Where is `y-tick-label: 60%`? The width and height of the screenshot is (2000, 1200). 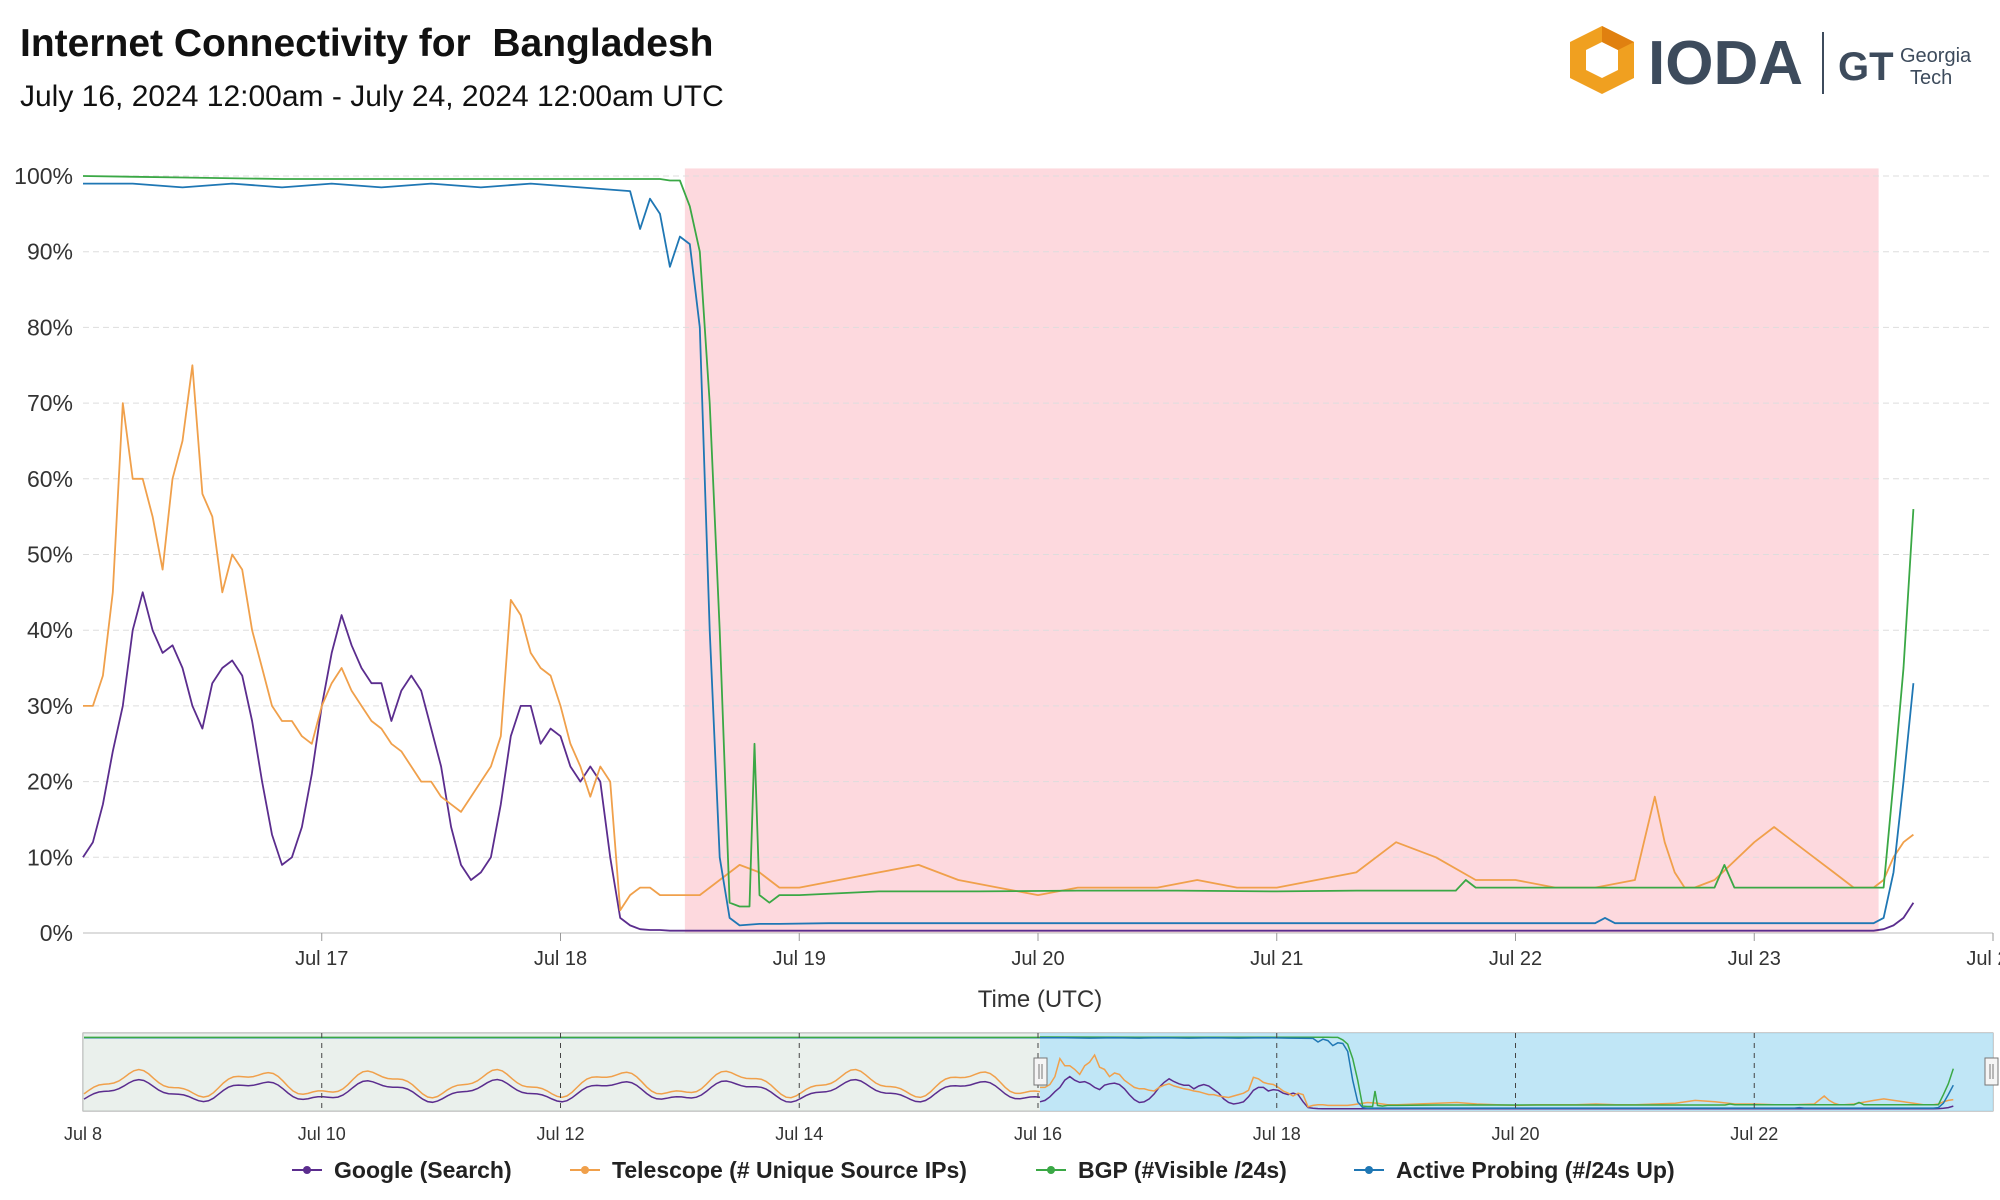
y-tick-label: 60% is located at coordinates (50, 479).